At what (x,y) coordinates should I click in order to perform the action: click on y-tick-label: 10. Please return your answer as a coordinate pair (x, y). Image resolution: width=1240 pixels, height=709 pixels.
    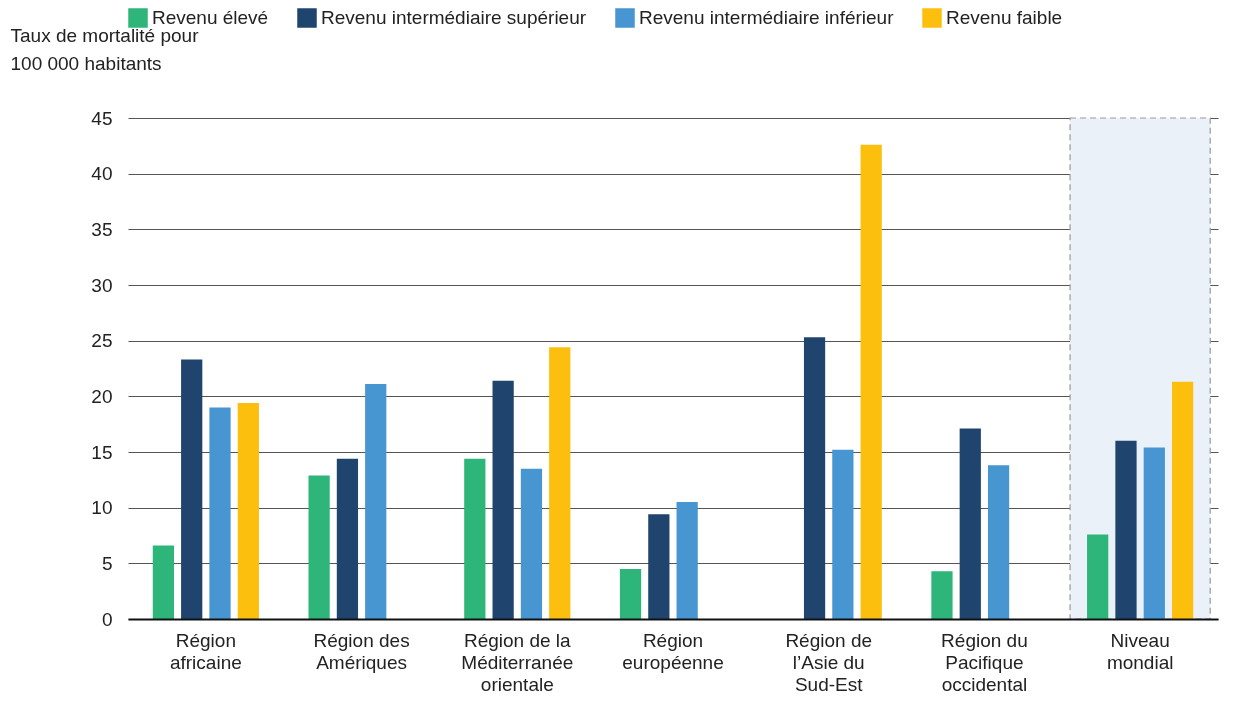
    Looking at the image, I should click on (102, 508).